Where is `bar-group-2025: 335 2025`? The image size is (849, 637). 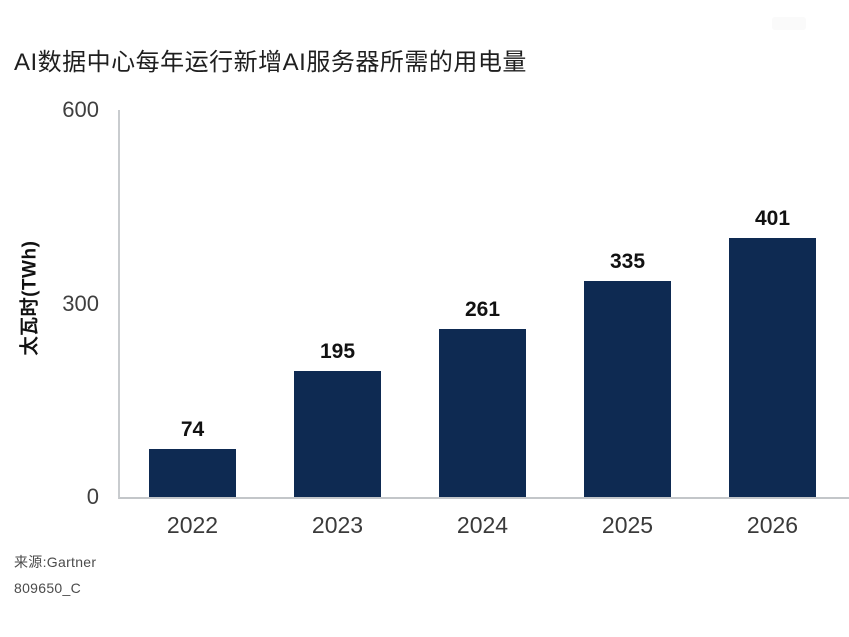
bar-group-2025: 335 2025 is located at coordinates (627, 323).